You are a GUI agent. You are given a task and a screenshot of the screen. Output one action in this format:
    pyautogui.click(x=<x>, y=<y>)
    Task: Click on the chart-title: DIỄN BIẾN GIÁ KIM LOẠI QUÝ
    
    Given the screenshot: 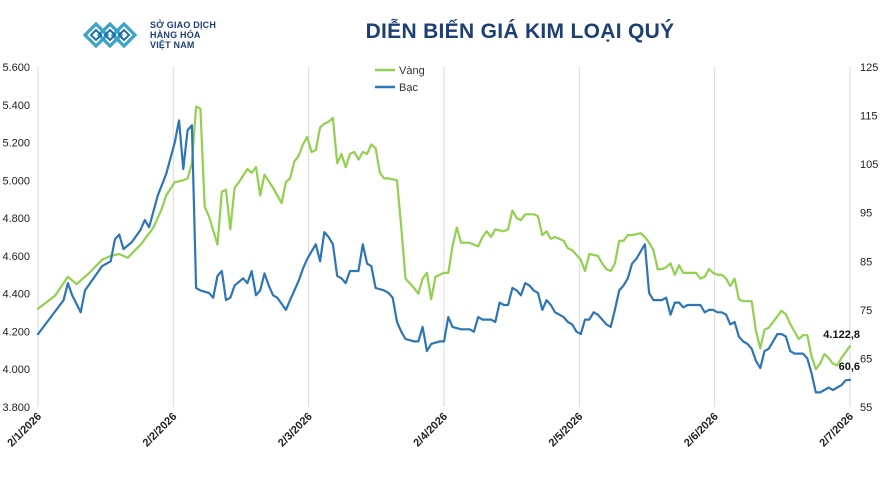 What is the action you would take?
    pyautogui.click(x=520, y=31)
    